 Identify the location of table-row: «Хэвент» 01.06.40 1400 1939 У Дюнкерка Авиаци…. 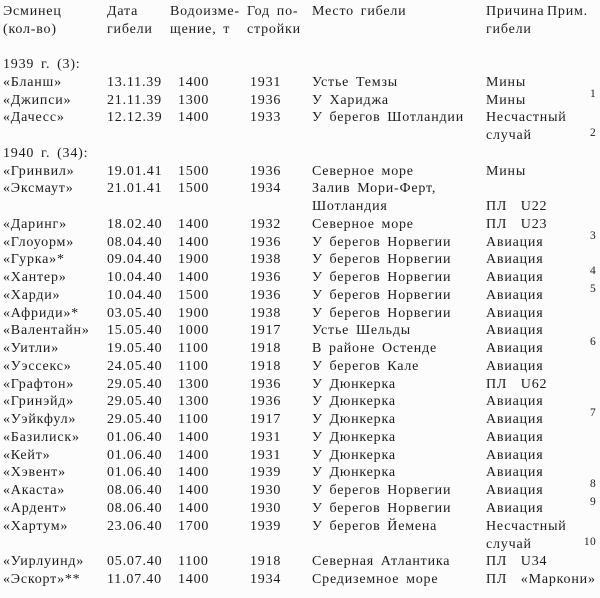
(300, 473).